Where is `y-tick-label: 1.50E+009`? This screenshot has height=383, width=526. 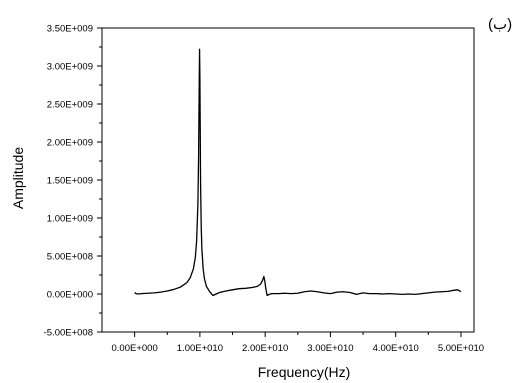 y-tick-label: 1.50E+009 is located at coordinates (70, 181).